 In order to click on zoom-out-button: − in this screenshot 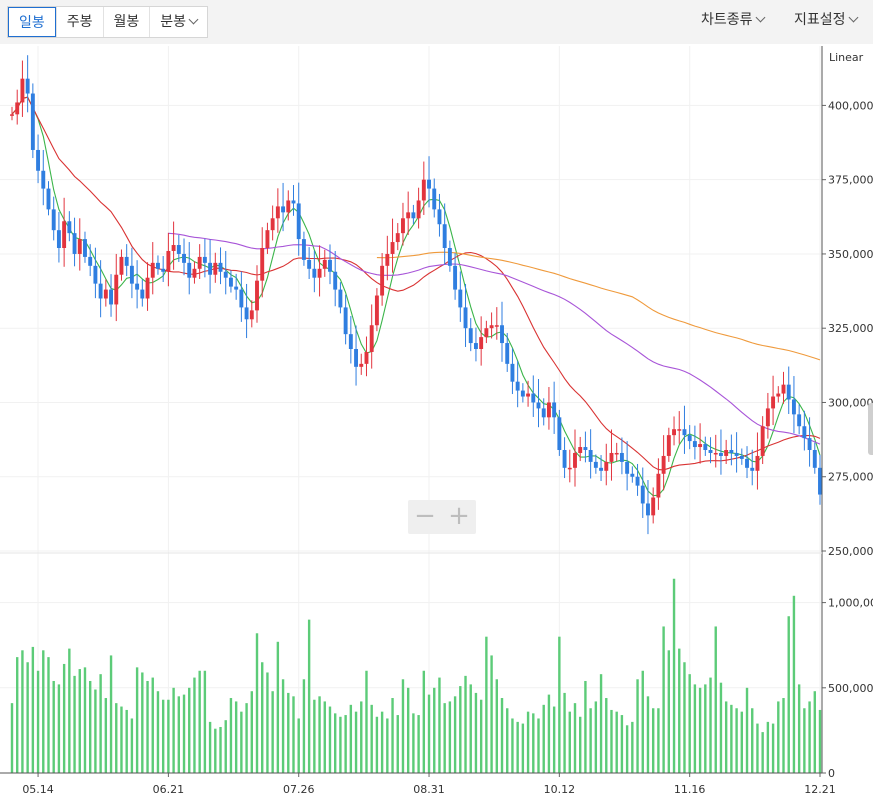, I will do `click(425, 516)`.